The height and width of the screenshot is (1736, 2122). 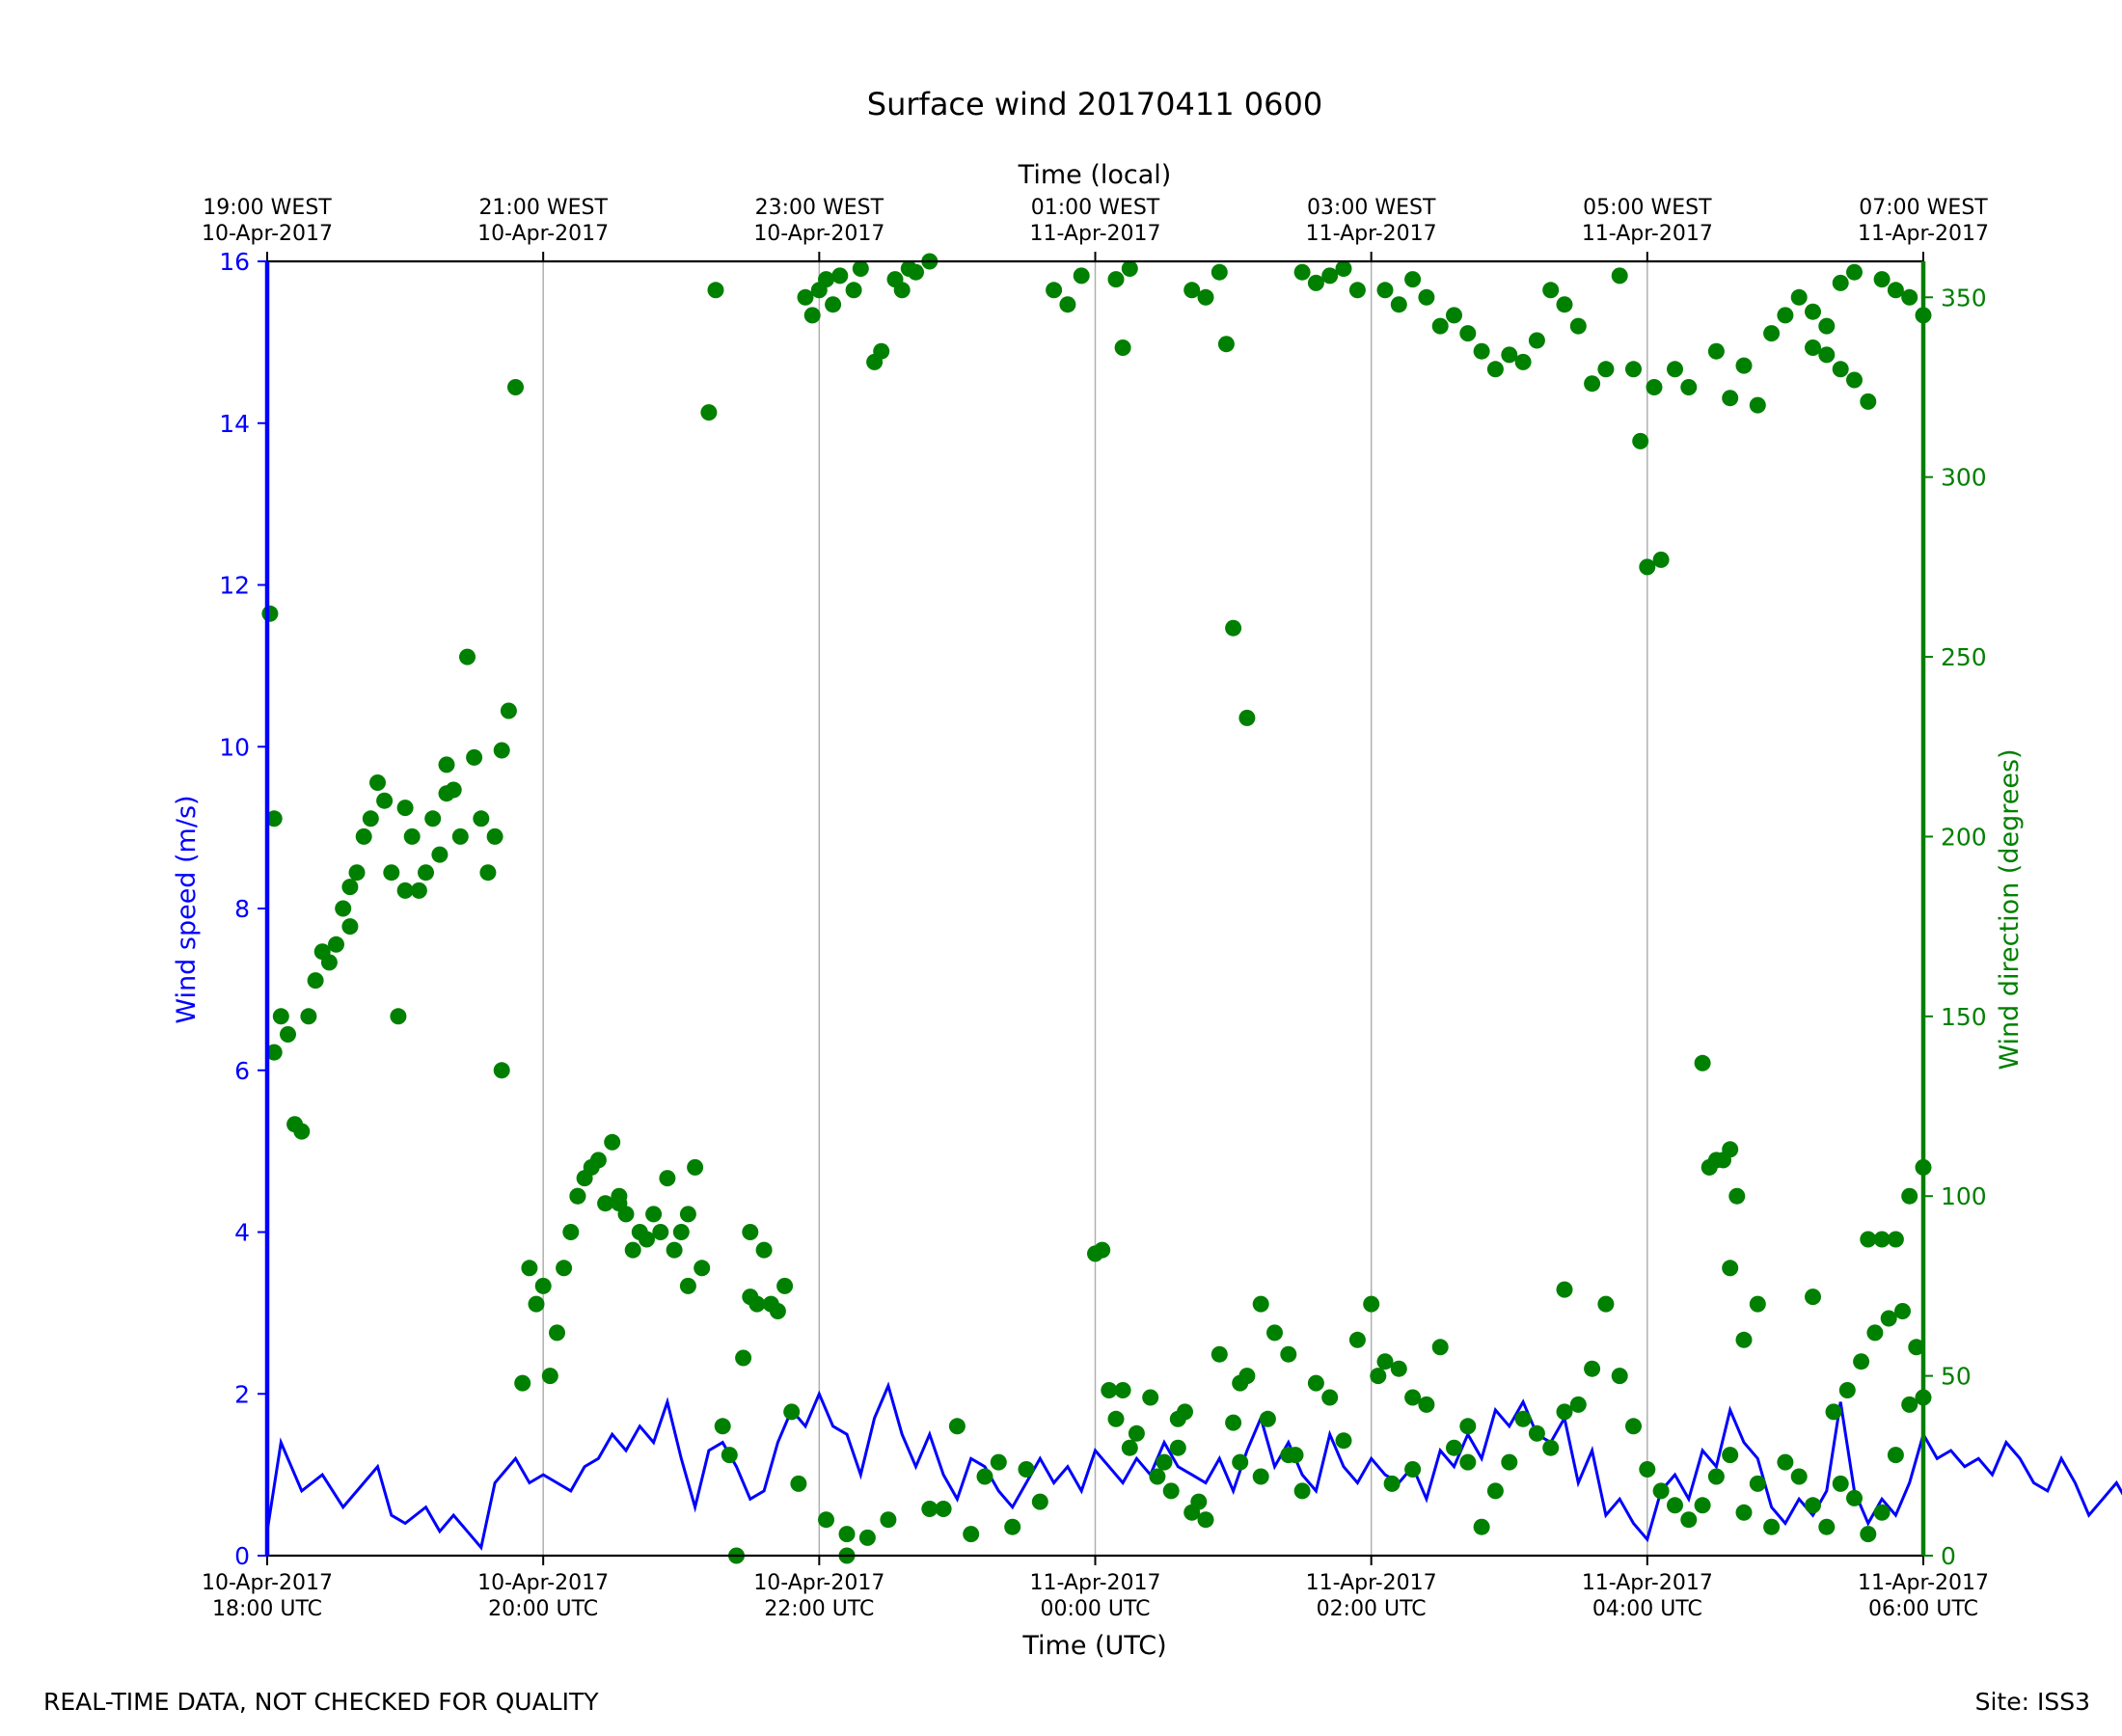 I want to click on y-axis-right-label: Wind direction (degrees), so click(x=2010, y=909).